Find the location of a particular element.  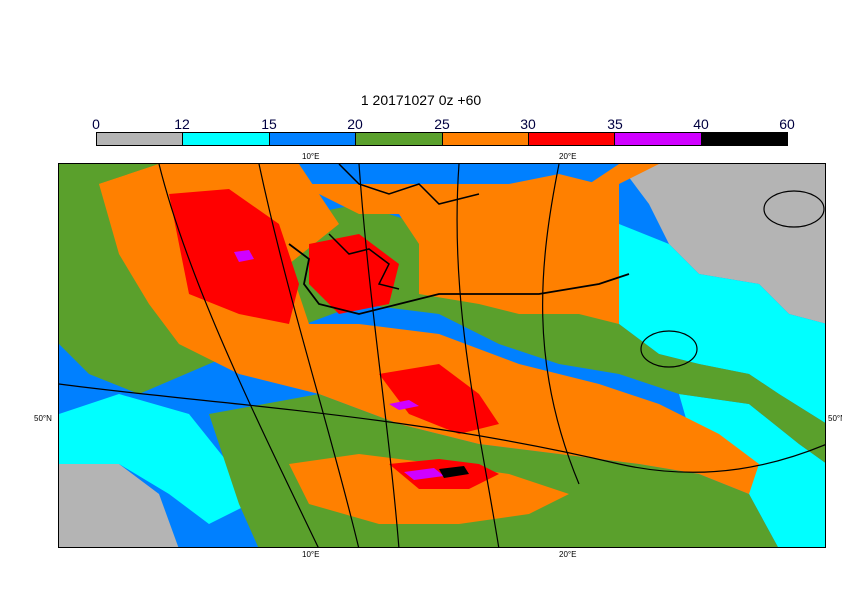

lat-tick-left: 50°N is located at coordinates (43, 418).